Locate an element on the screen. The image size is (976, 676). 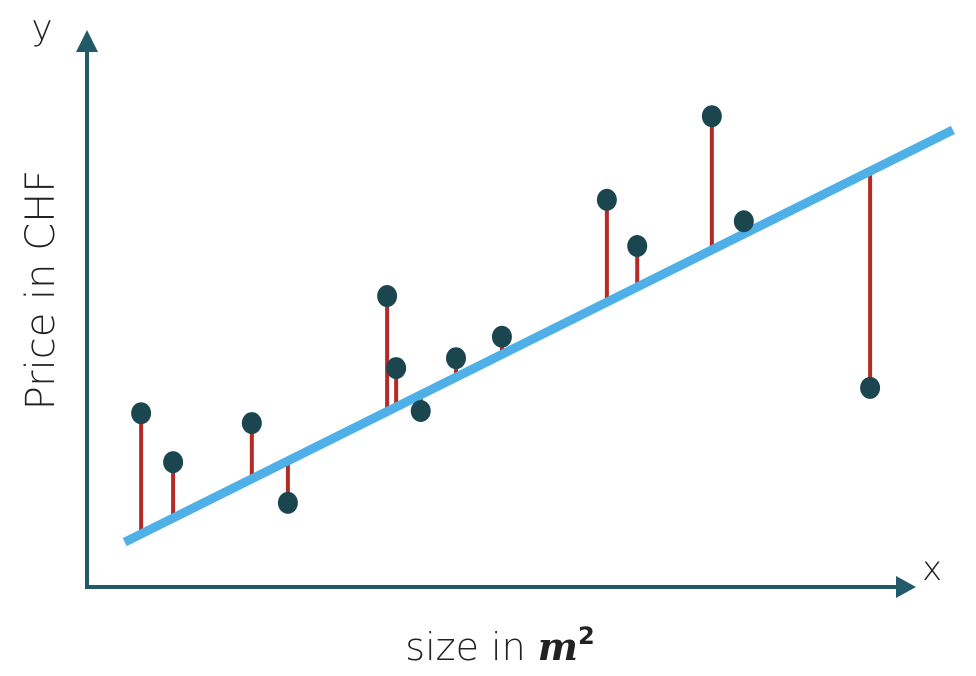
x-label-exp: 2 is located at coordinates (586, 636).